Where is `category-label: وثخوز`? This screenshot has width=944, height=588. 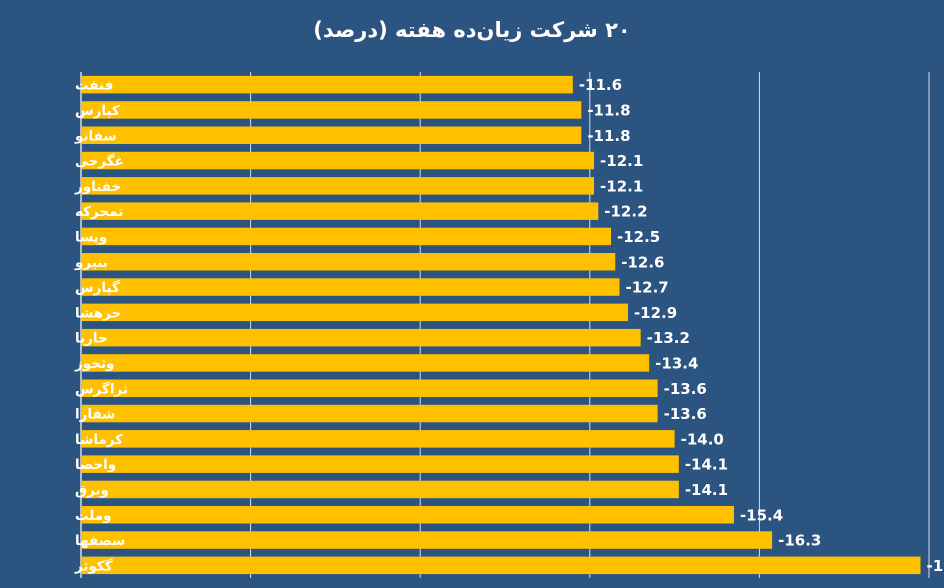 category-label: وثخوز is located at coordinates (94, 364).